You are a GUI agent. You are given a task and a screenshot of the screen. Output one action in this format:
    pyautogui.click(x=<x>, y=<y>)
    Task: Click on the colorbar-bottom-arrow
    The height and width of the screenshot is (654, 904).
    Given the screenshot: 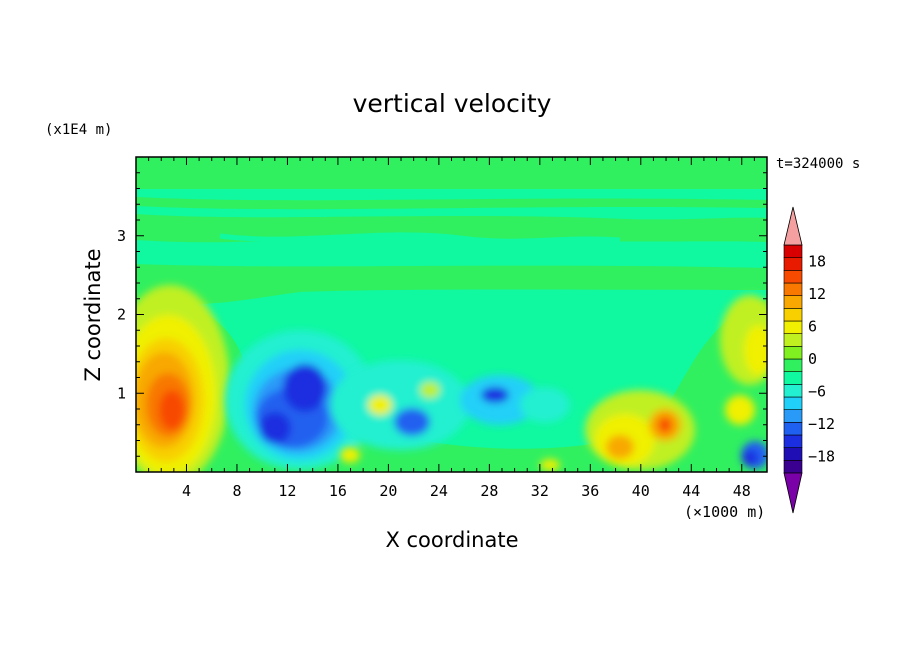 What is the action you would take?
    pyautogui.click(x=793, y=493)
    